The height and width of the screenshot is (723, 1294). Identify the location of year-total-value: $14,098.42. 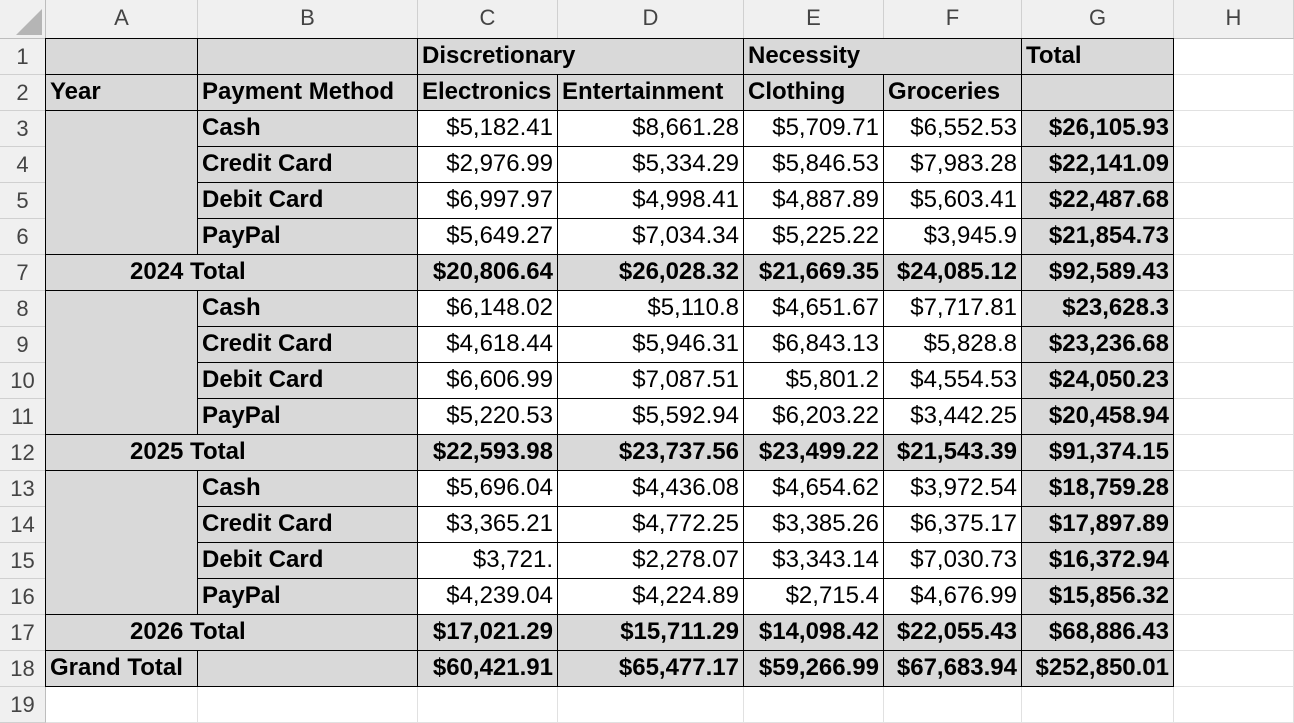
(813, 632).